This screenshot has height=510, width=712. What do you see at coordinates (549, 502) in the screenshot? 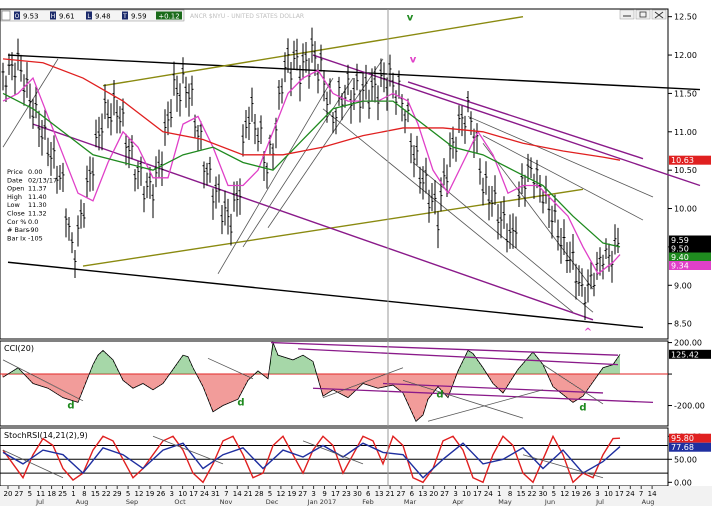
I see `x-month-label: Jun` at bounding box center [549, 502].